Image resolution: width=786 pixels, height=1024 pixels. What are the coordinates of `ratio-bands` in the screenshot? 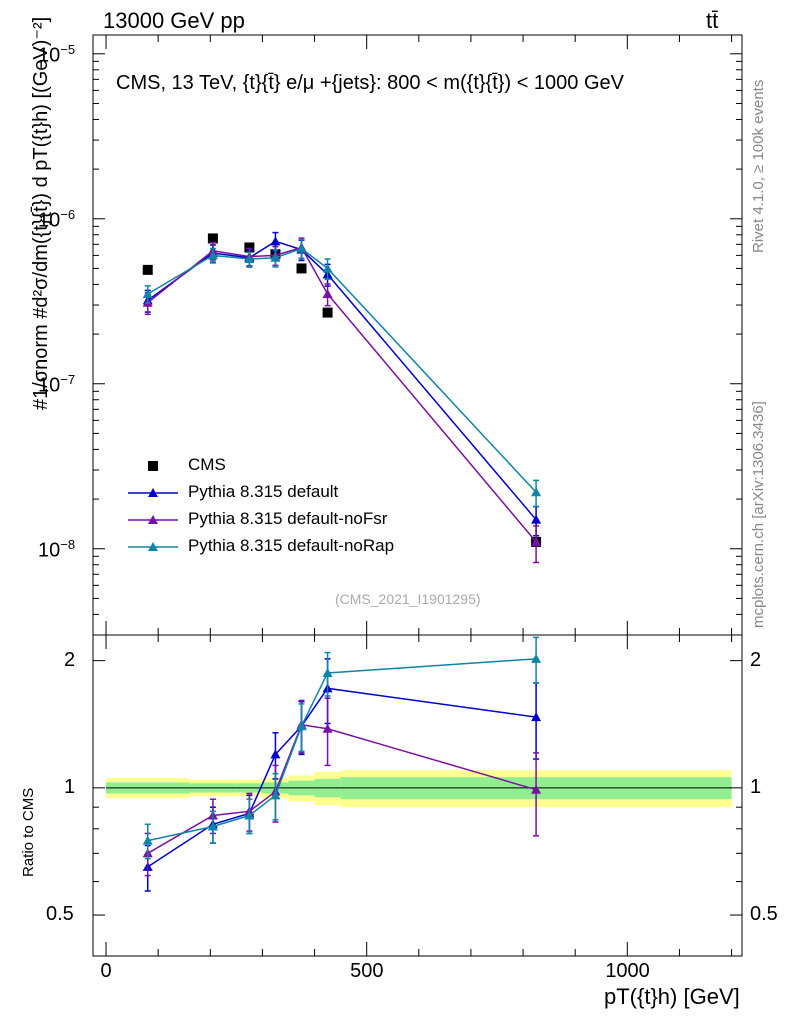 It's located at (419, 789).